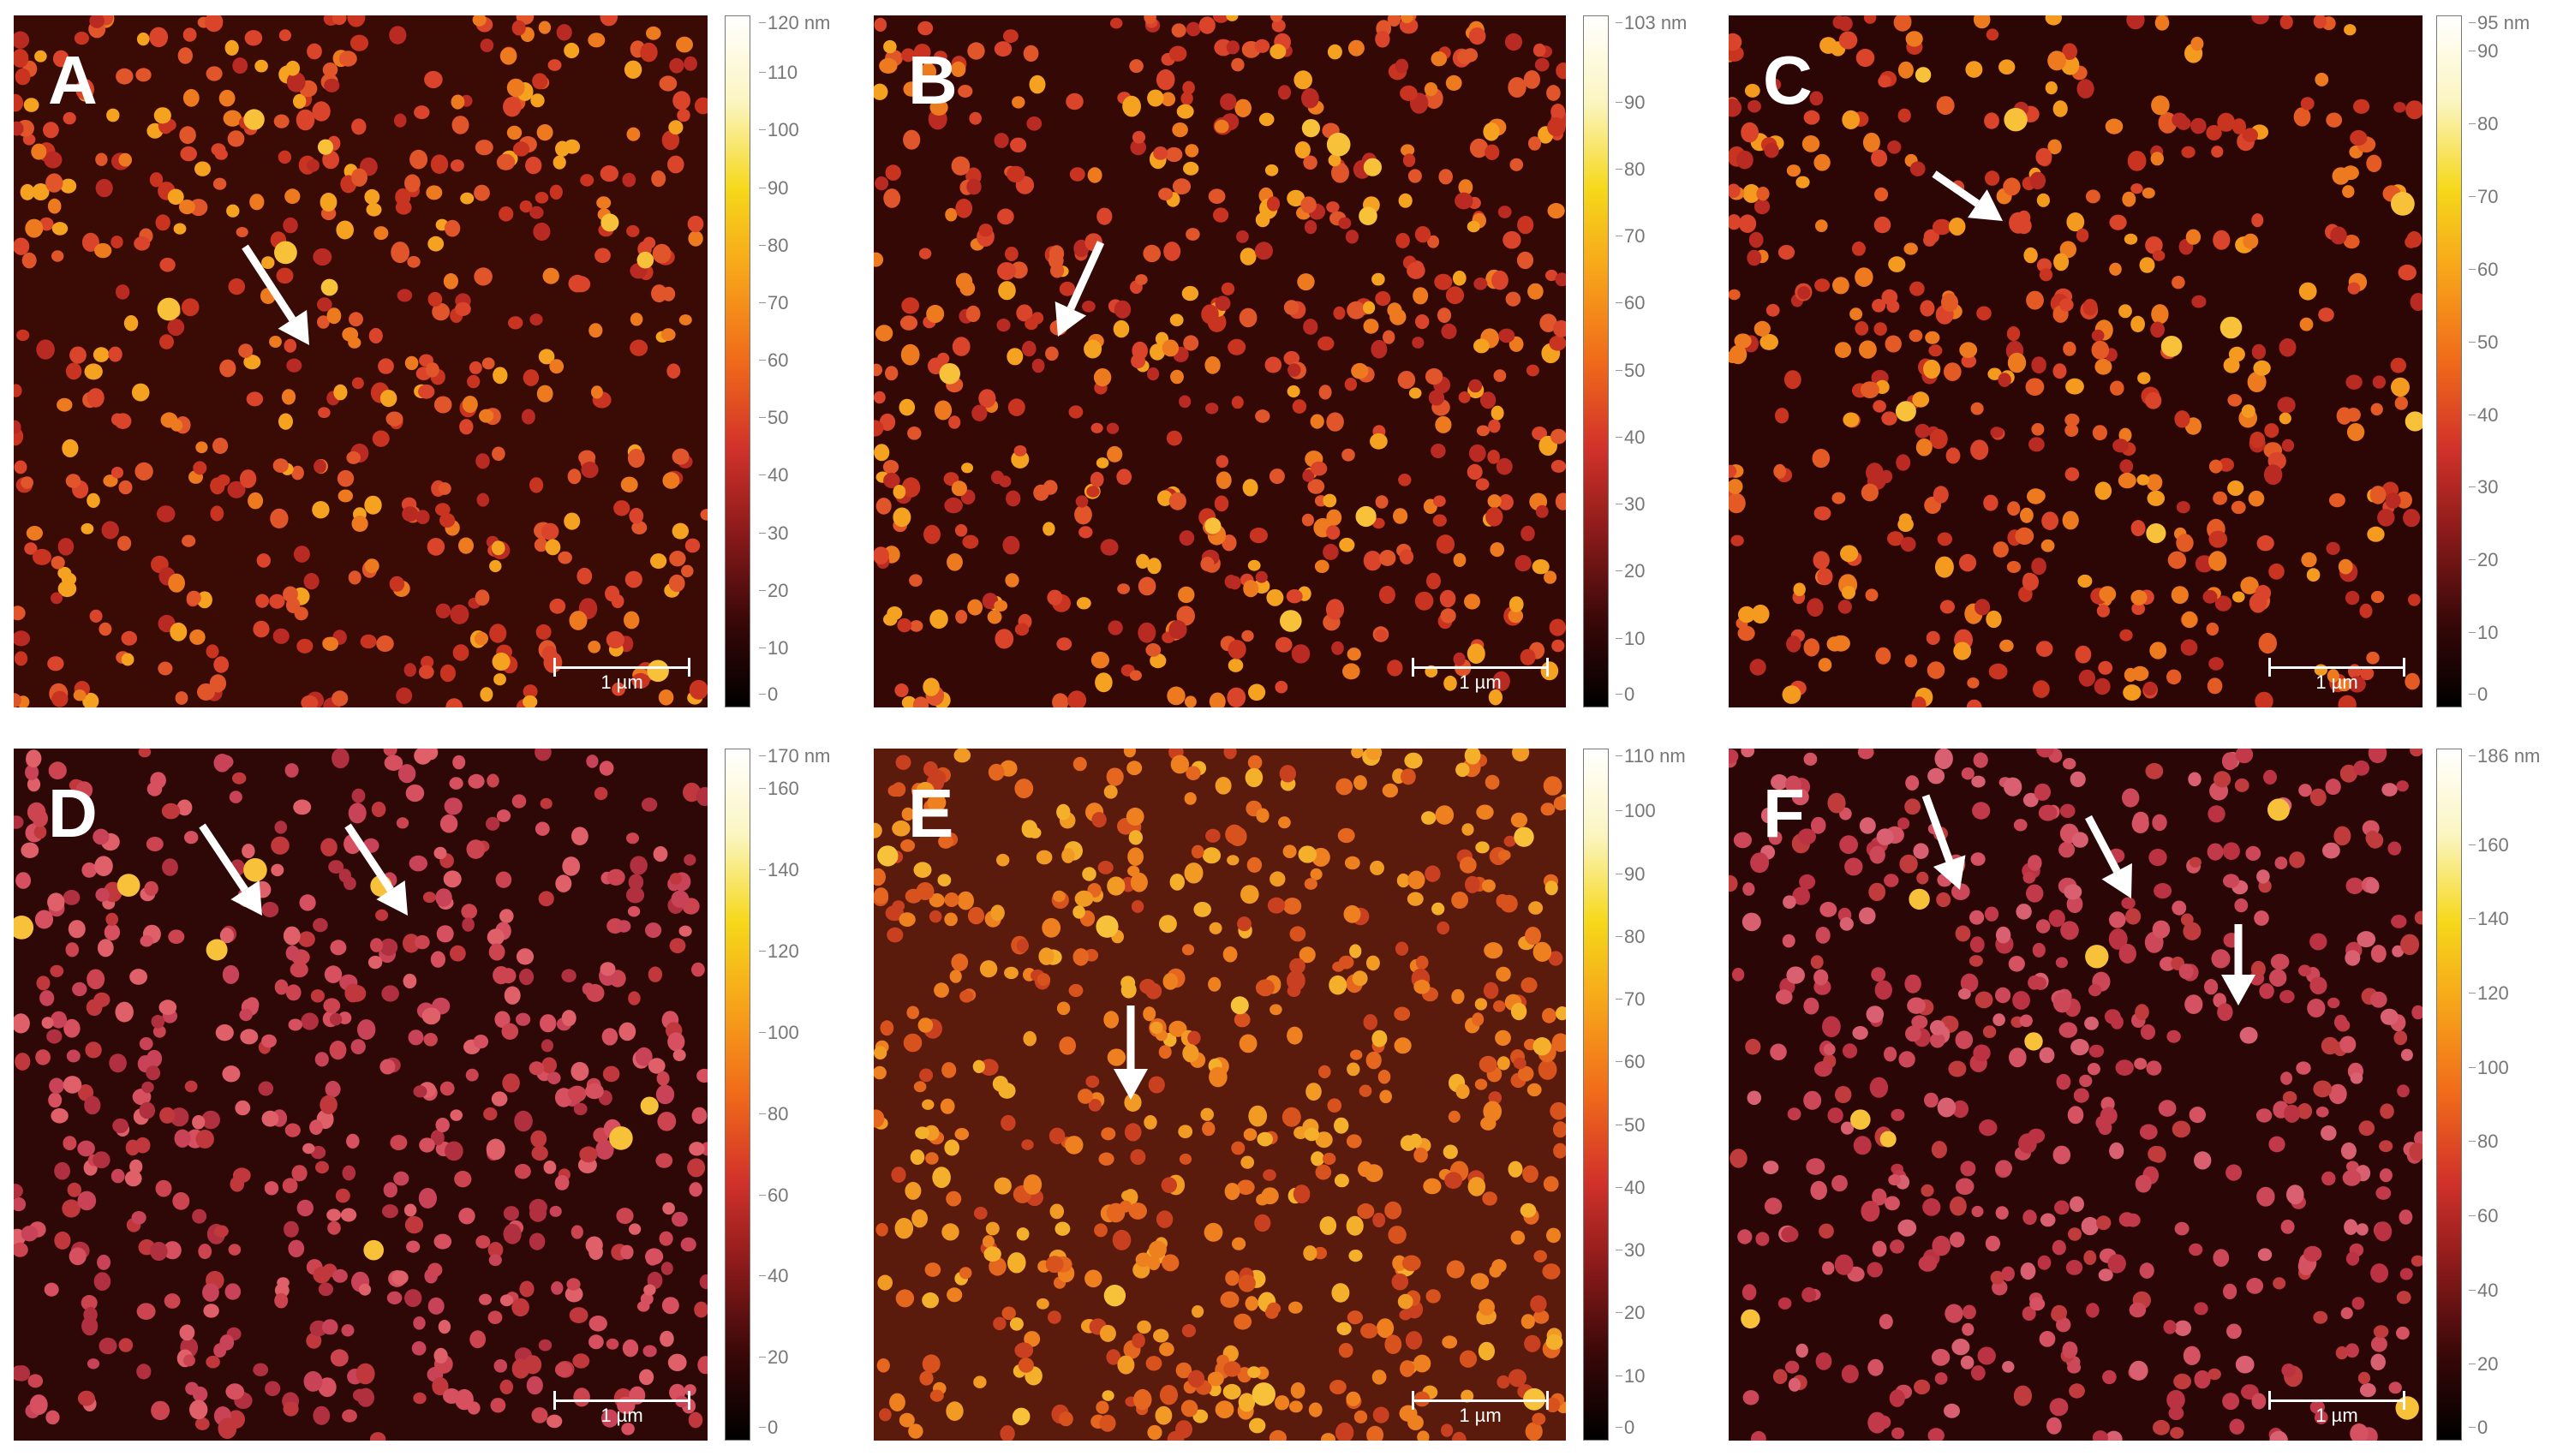  I want to click on colorbar-e, so click(1596, 1095).